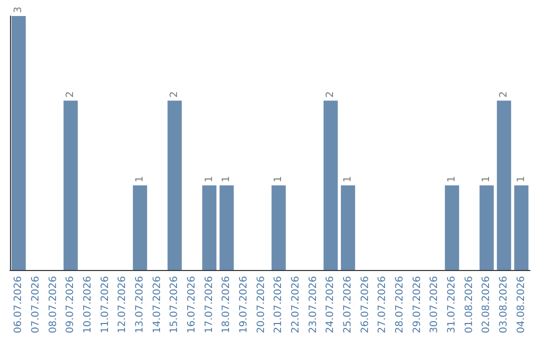  Describe the element at coordinates (278, 305) in the screenshot. I see `x-tick-label: 21.07.2026` at that location.